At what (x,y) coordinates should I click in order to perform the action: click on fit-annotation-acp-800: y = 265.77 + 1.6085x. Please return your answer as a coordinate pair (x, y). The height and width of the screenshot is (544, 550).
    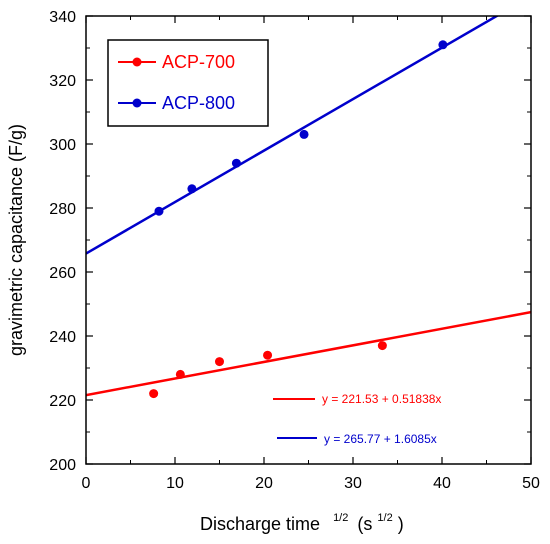
    Looking at the image, I should click on (357, 439).